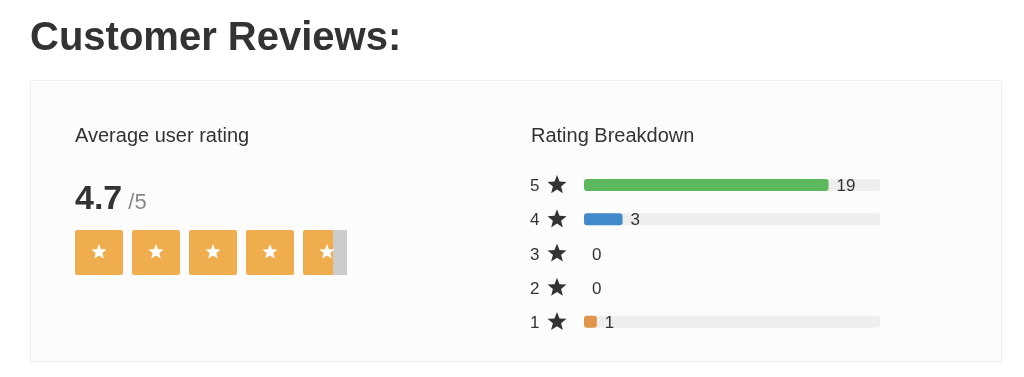 The image size is (1024, 377). Describe the element at coordinates (216, 36) in the screenshot. I see `text: Customer Reviews:` at that location.